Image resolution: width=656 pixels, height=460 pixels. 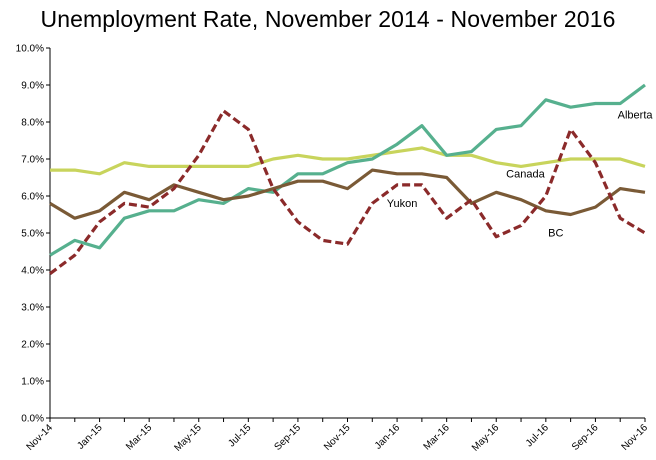 I want to click on y-tick-label: 3.0%, so click(x=32, y=308).